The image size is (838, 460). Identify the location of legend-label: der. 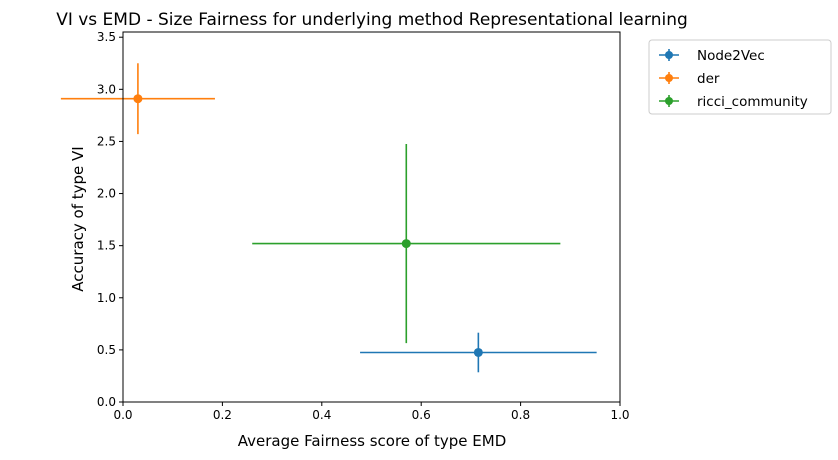
(708, 79).